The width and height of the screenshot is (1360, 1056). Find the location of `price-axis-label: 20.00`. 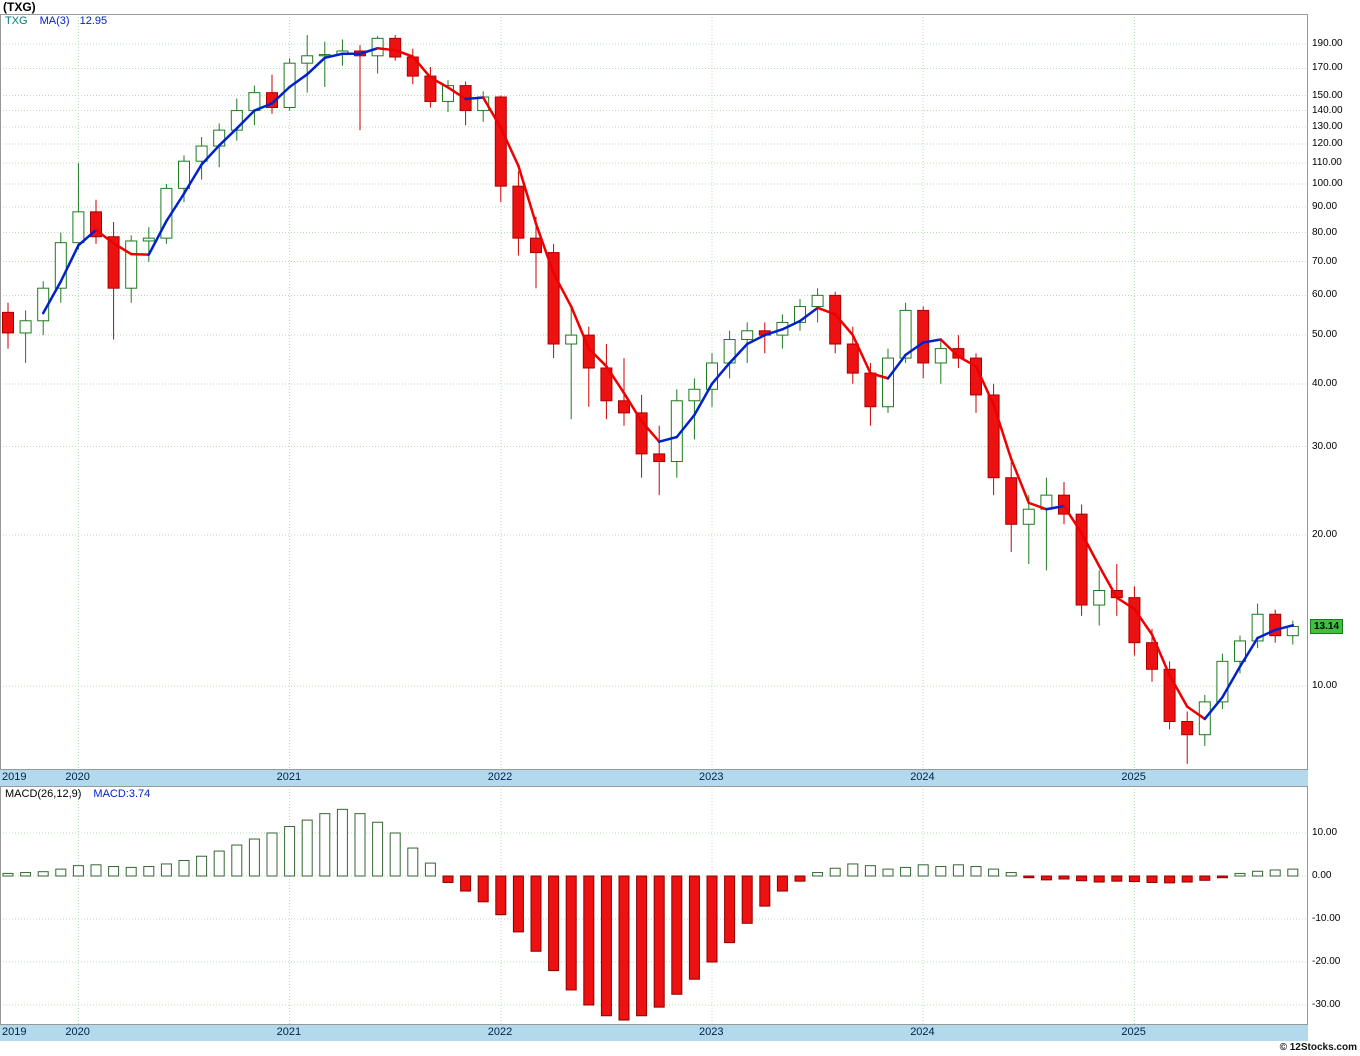

price-axis-label: 20.00 is located at coordinates (1325, 534).